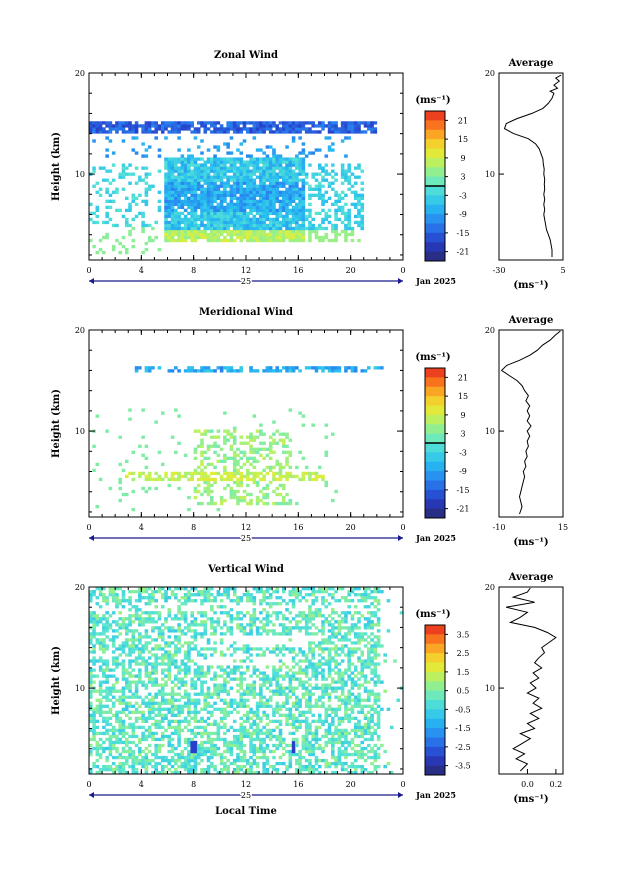 The image size is (624, 873). What do you see at coordinates (351, 270) in the screenshot?
I see `x-tick-label: 20` at bounding box center [351, 270].